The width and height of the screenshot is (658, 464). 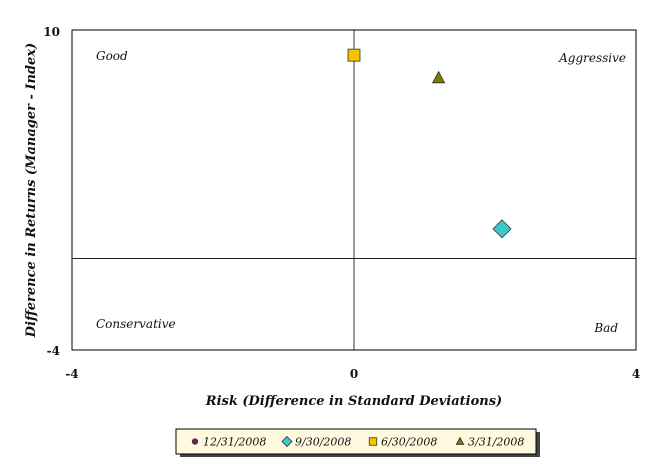 What do you see at coordinates (136, 324) in the screenshot?
I see `quadrant-label-conservative: Conservative` at bounding box center [136, 324].